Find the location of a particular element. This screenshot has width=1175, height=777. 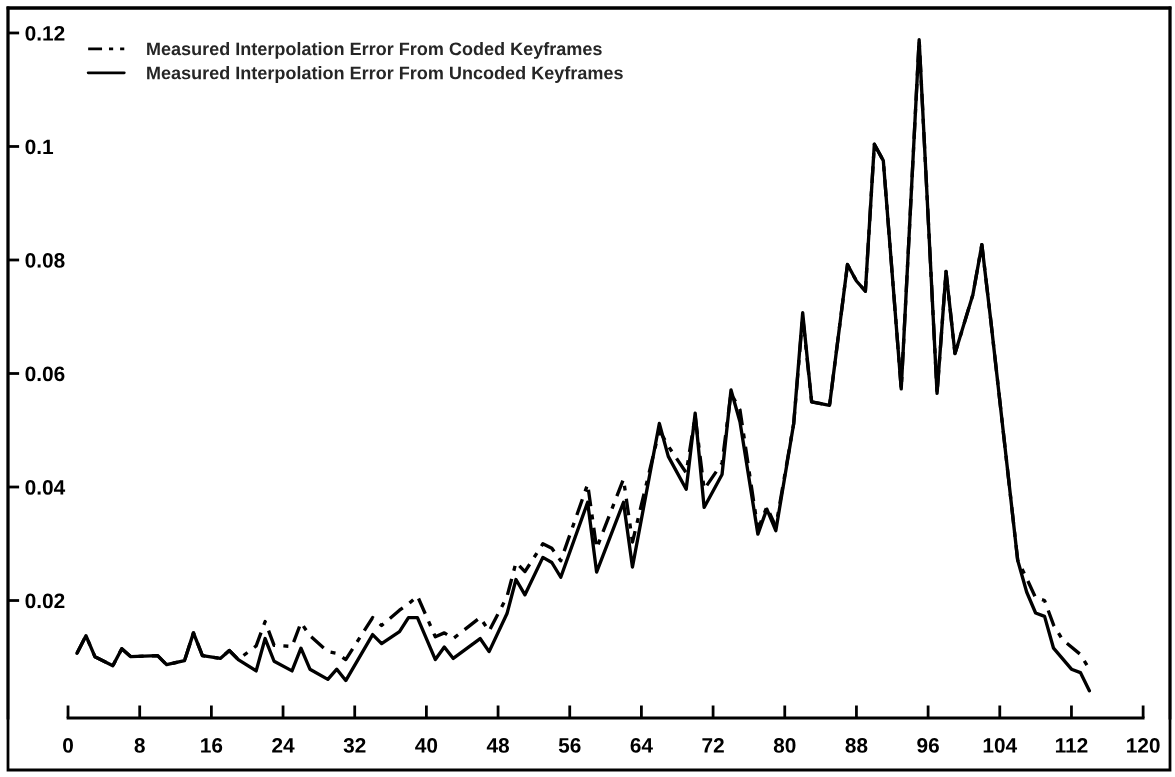

x-tick-label: 112 is located at coordinates (1071, 745).